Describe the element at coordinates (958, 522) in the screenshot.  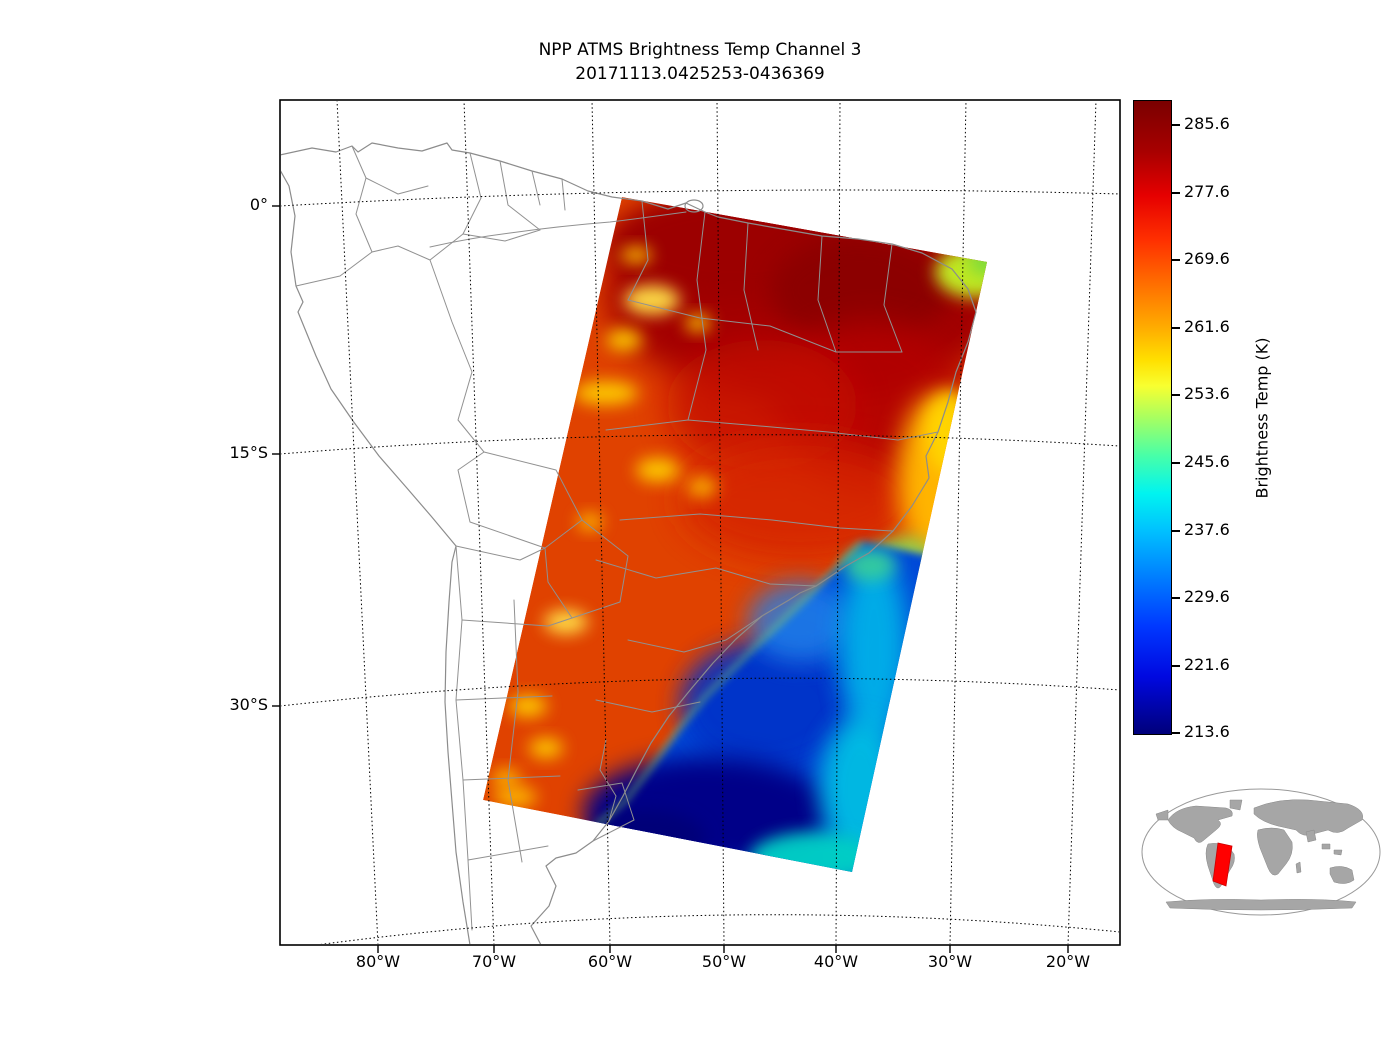
I see `meridian-30w` at that location.